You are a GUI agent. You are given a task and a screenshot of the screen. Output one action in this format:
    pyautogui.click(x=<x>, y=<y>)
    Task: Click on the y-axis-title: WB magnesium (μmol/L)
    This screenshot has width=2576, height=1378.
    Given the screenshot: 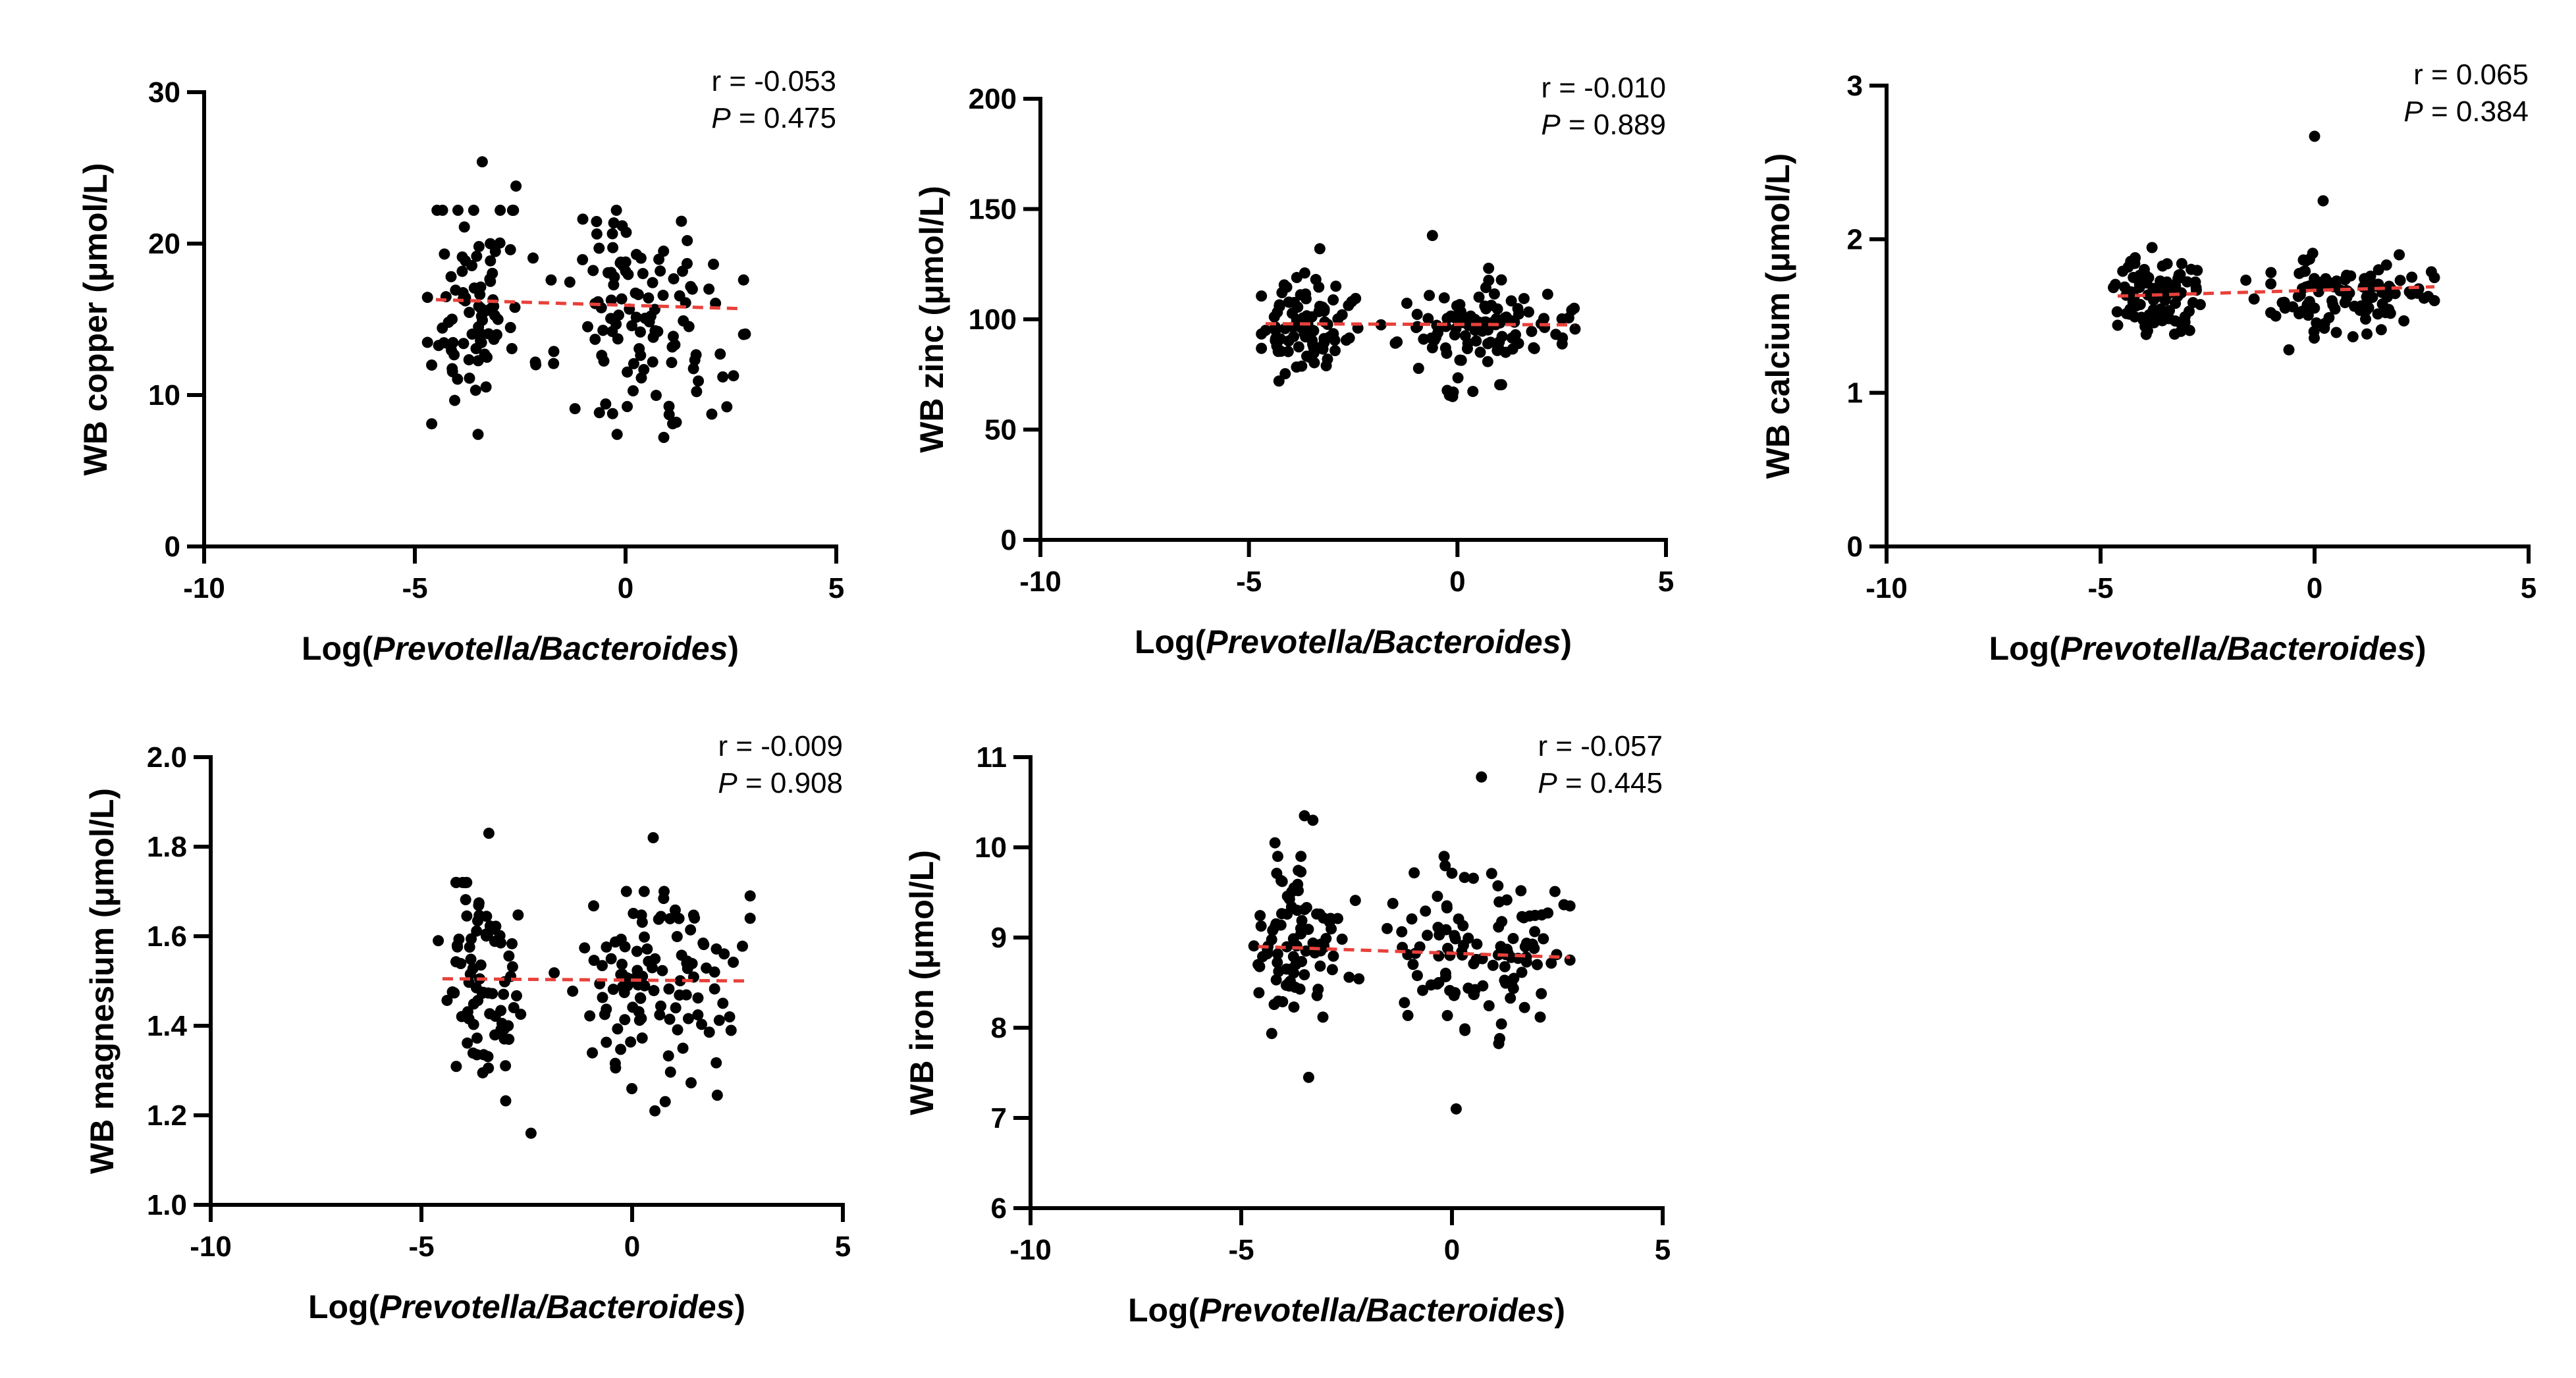 What is the action you would take?
    pyautogui.click(x=102, y=981)
    